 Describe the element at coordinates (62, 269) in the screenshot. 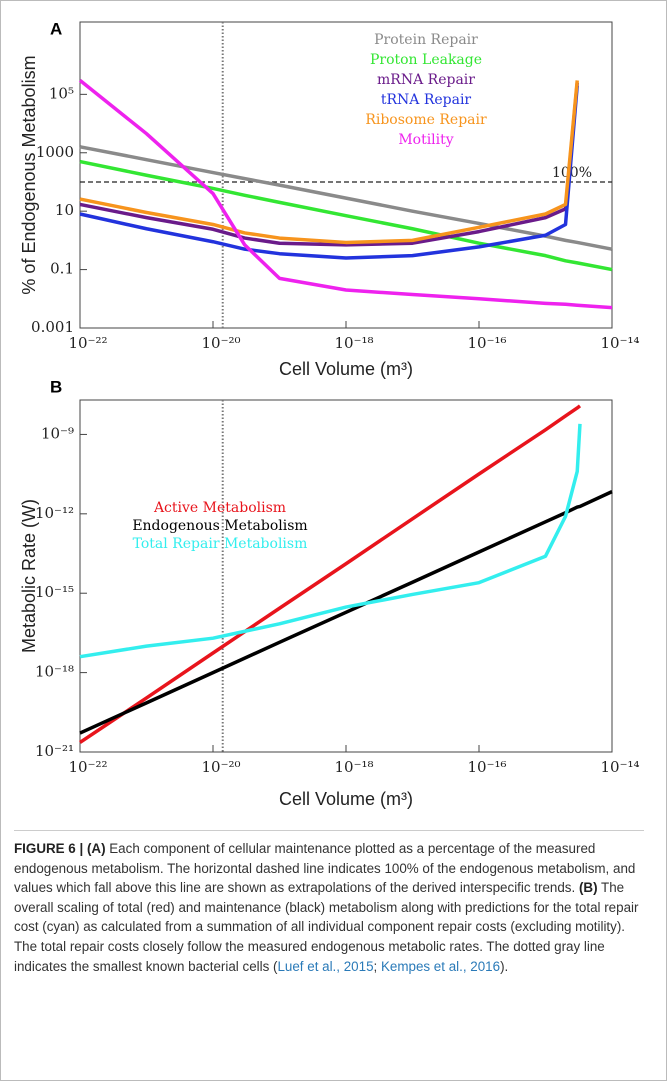

I see `y-tick-label: 0.1` at that location.